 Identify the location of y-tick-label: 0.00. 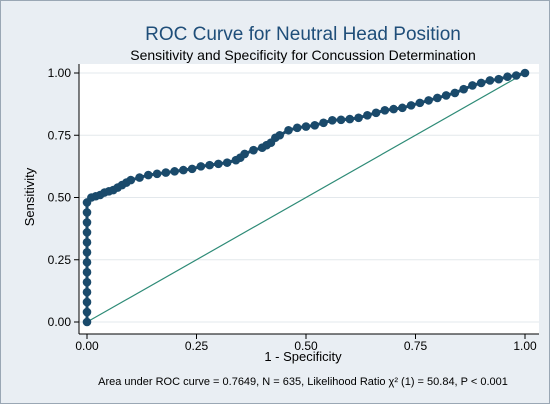
(60, 322).